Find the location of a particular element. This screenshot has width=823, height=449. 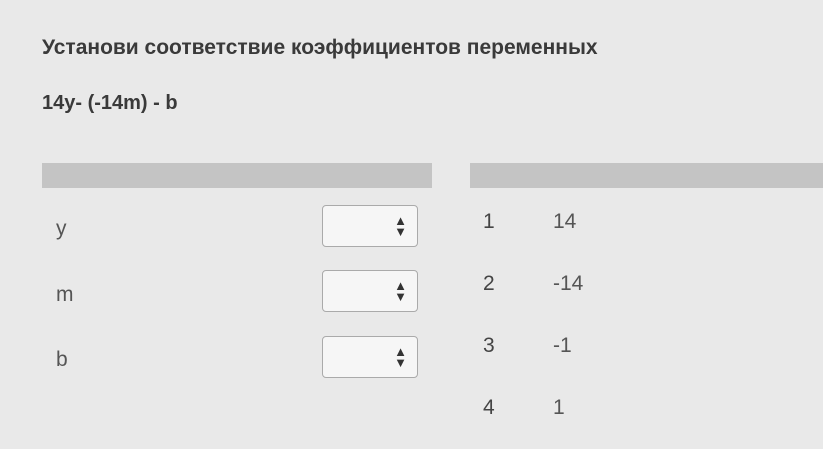

select-y: ▲ ▼ is located at coordinates (370, 226).